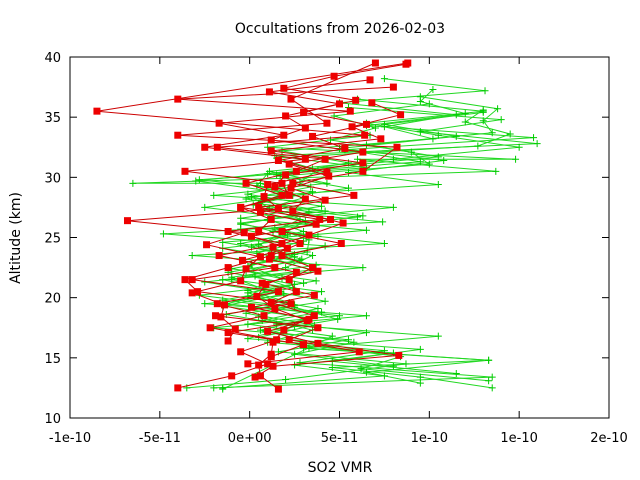  What do you see at coordinates (160, 438) in the screenshot?
I see `x-tick-label: -5e-11` at bounding box center [160, 438].